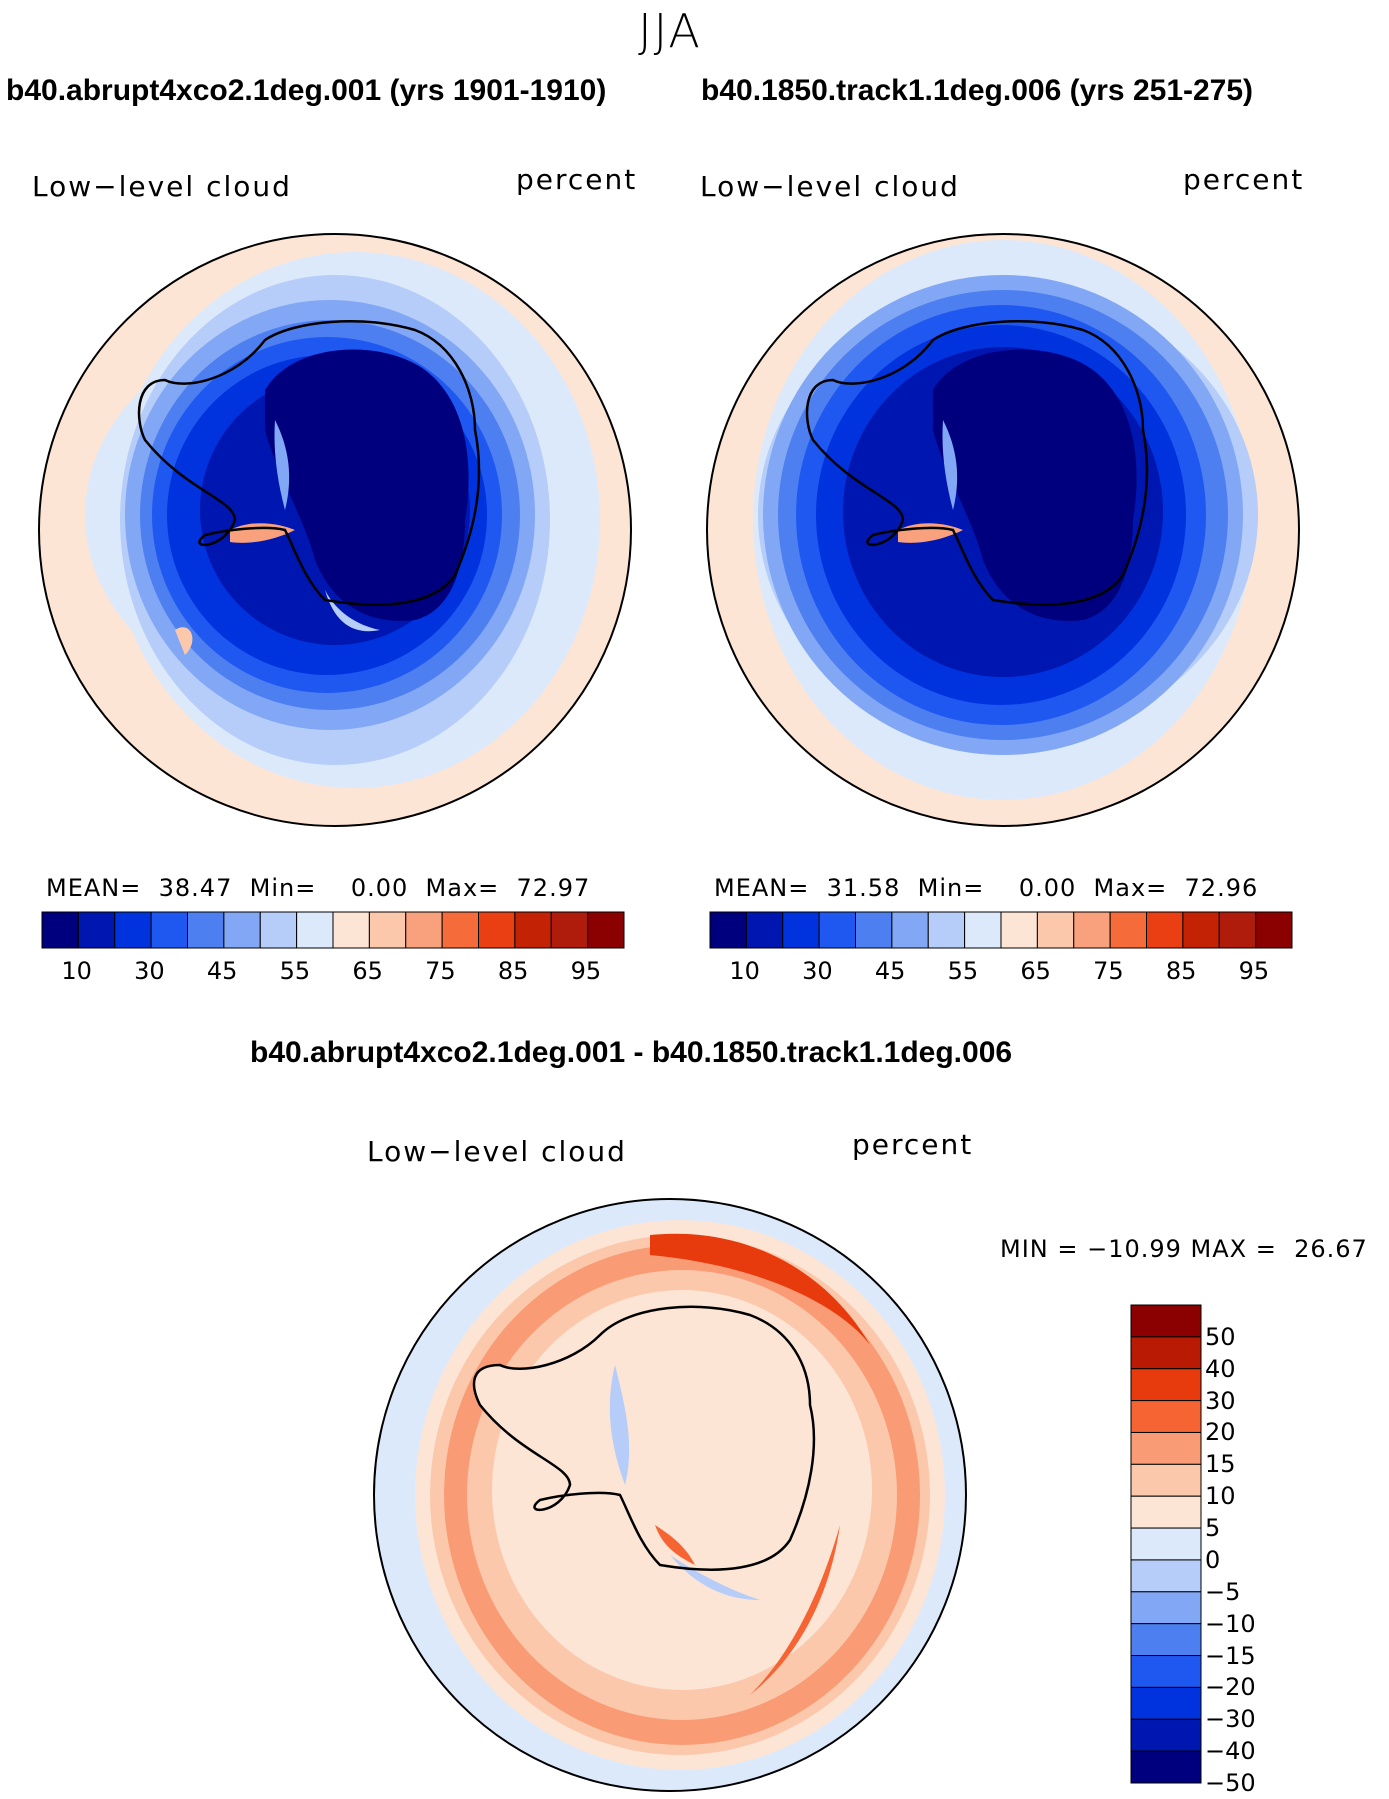 The height and width of the screenshot is (1799, 1389). I want to click on panel1-mean-value: 38.47, so click(195, 888).